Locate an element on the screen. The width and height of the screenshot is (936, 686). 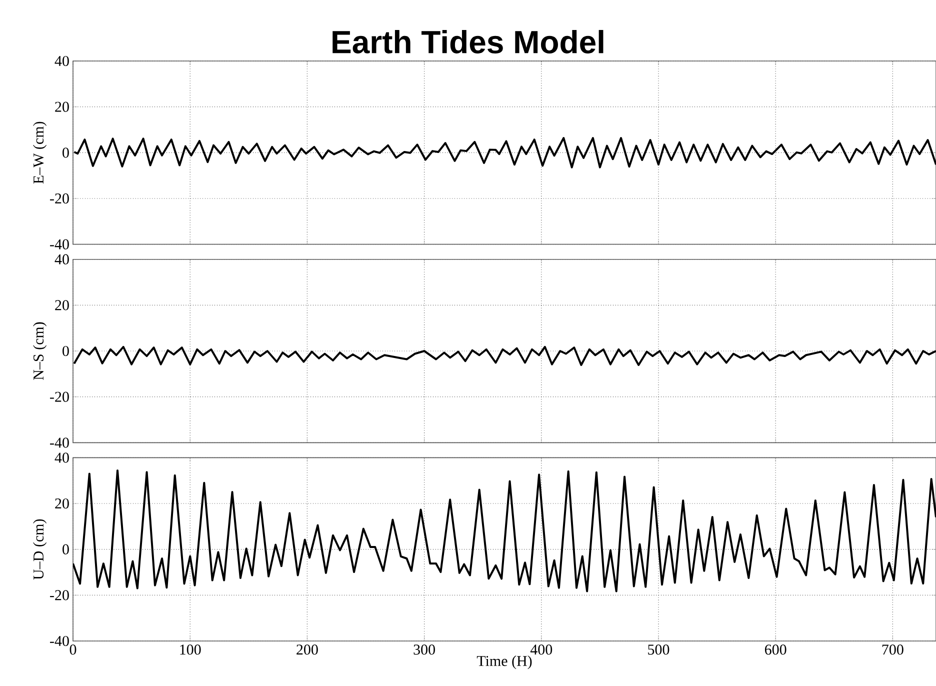
y-axis-title: U–D (cm) is located at coordinates (40, 549).